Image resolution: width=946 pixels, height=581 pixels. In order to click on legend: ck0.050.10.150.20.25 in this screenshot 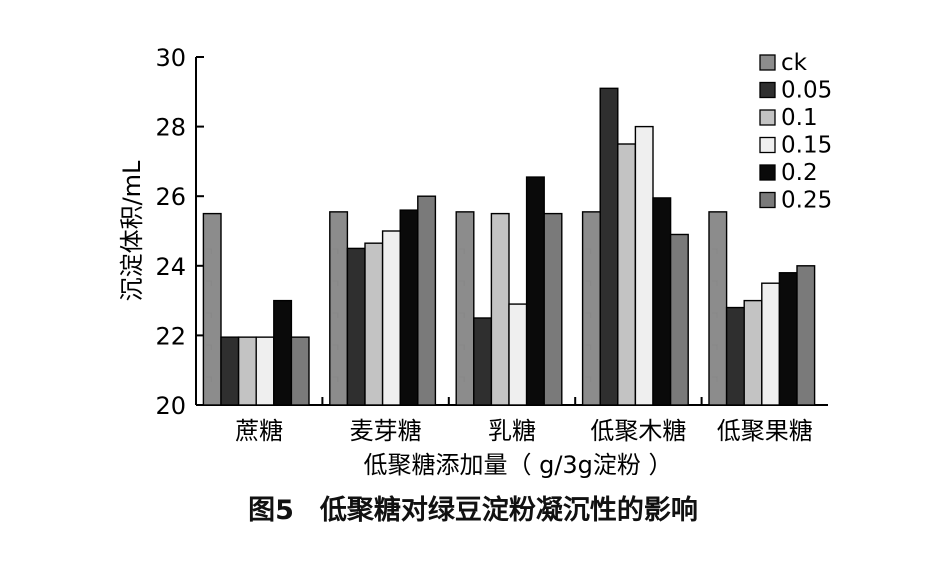, I will do `click(795, 132)`.